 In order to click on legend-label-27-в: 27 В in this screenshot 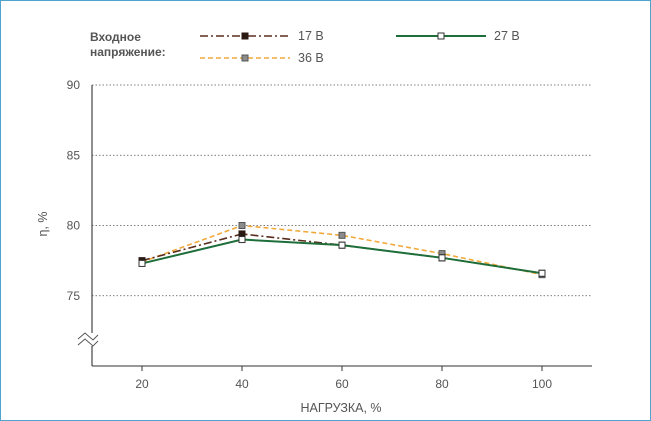, I will do `click(507, 36)`.